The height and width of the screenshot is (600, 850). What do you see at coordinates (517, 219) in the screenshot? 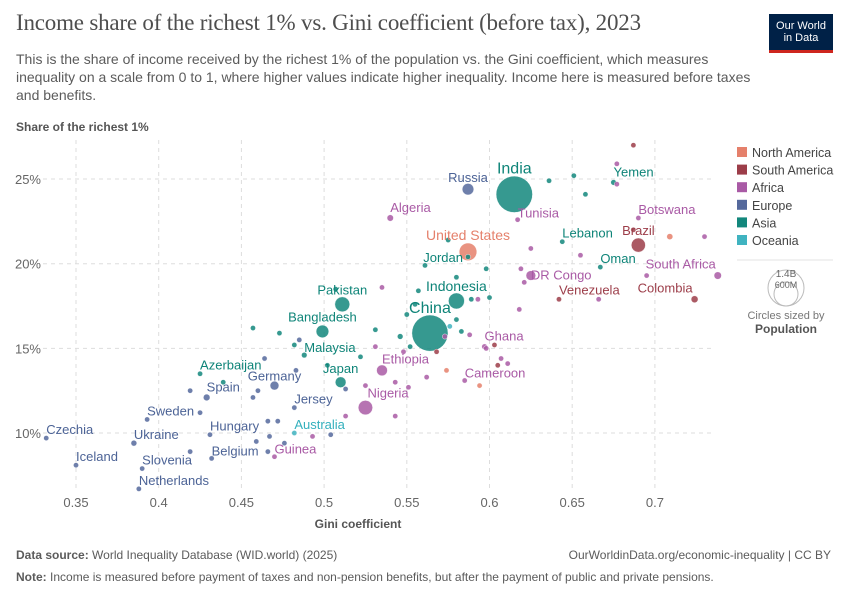
I see `data-point-tunisia` at bounding box center [517, 219].